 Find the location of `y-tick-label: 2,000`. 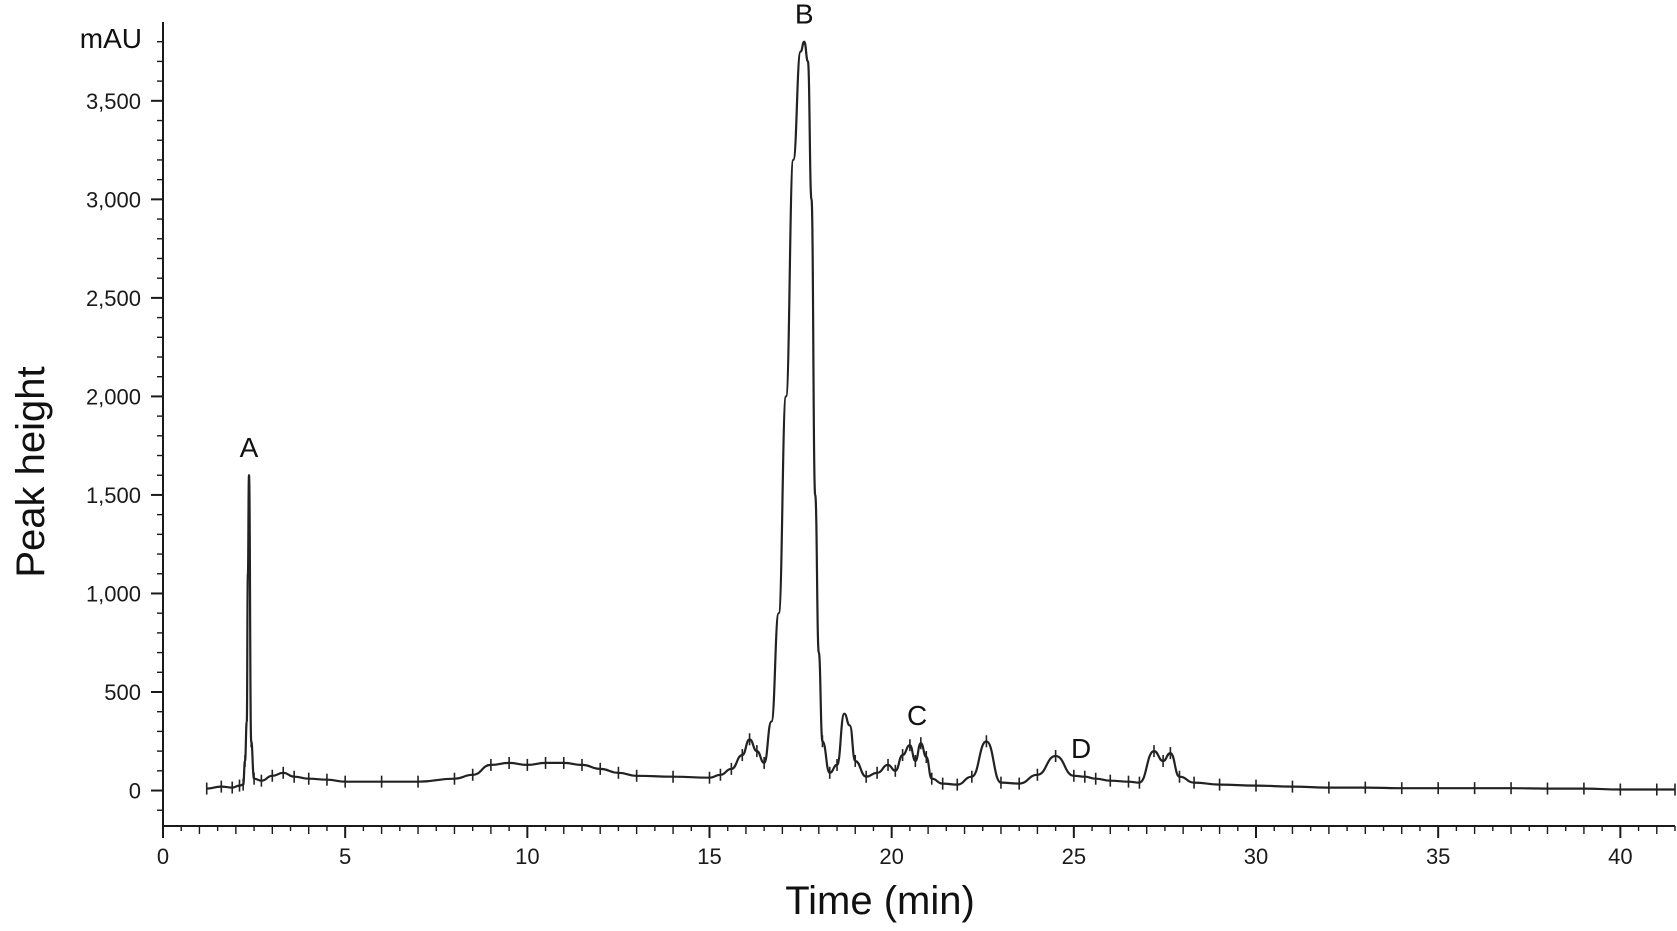

y-tick-label: 2,000 is located at coordinates (113, 396).